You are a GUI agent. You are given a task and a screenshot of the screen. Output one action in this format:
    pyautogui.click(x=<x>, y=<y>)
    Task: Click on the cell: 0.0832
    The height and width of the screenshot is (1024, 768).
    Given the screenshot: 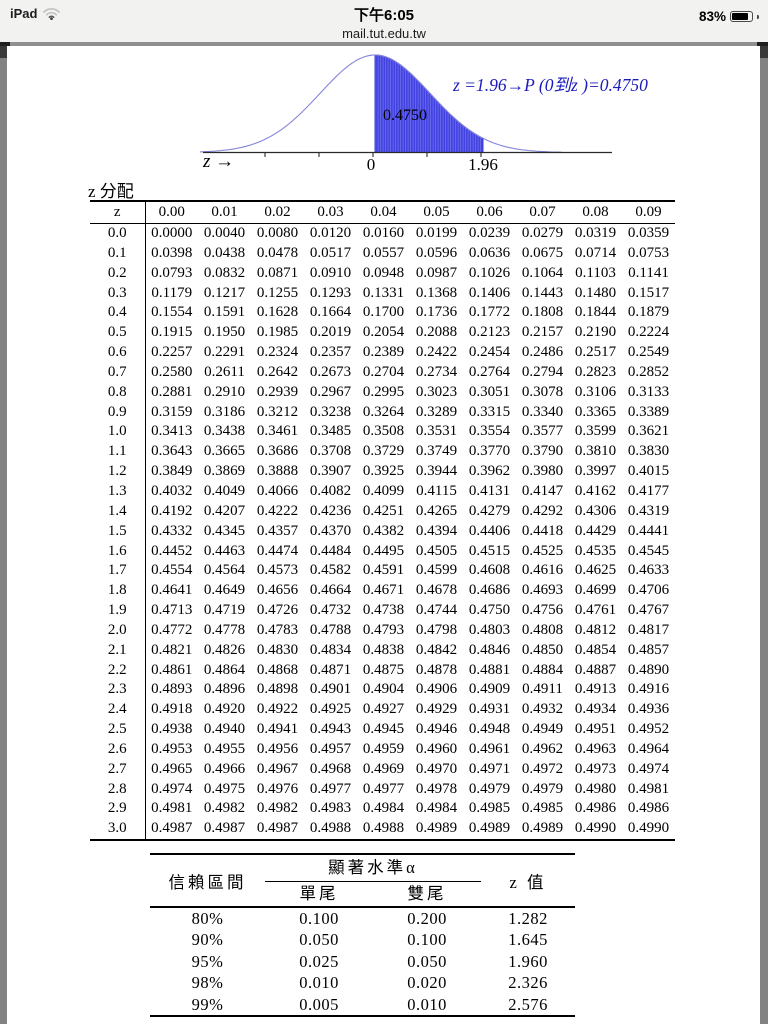 What is the action you would take?
    pyautogui.click(x=224, y=272)
    